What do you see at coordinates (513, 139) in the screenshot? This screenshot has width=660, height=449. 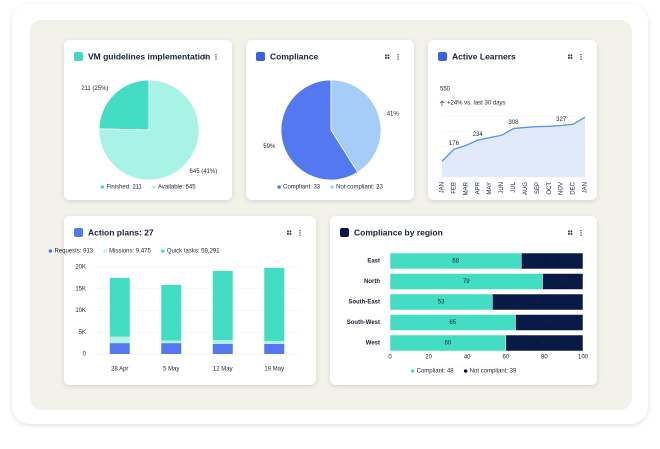 I see `line` at bounding box center [513, 139].